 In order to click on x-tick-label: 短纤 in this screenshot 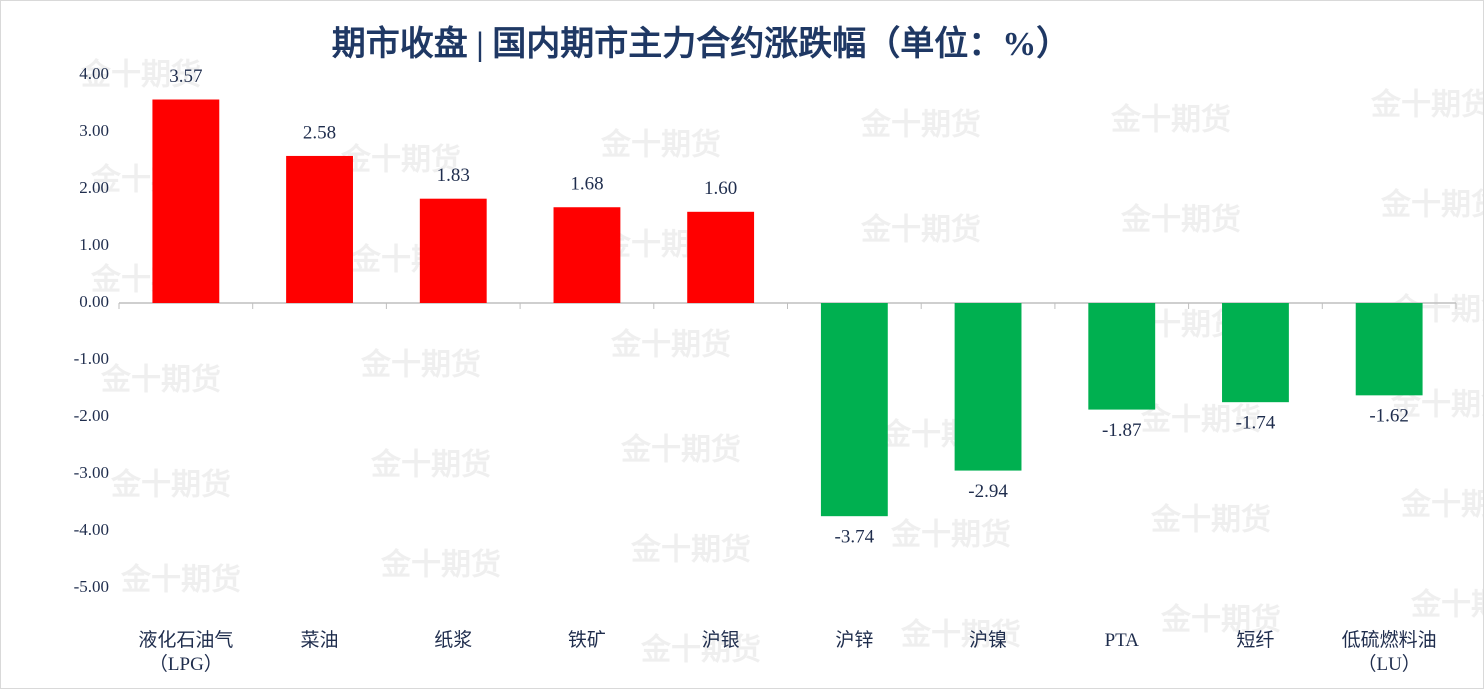, I will do `click(1255, 640)`.